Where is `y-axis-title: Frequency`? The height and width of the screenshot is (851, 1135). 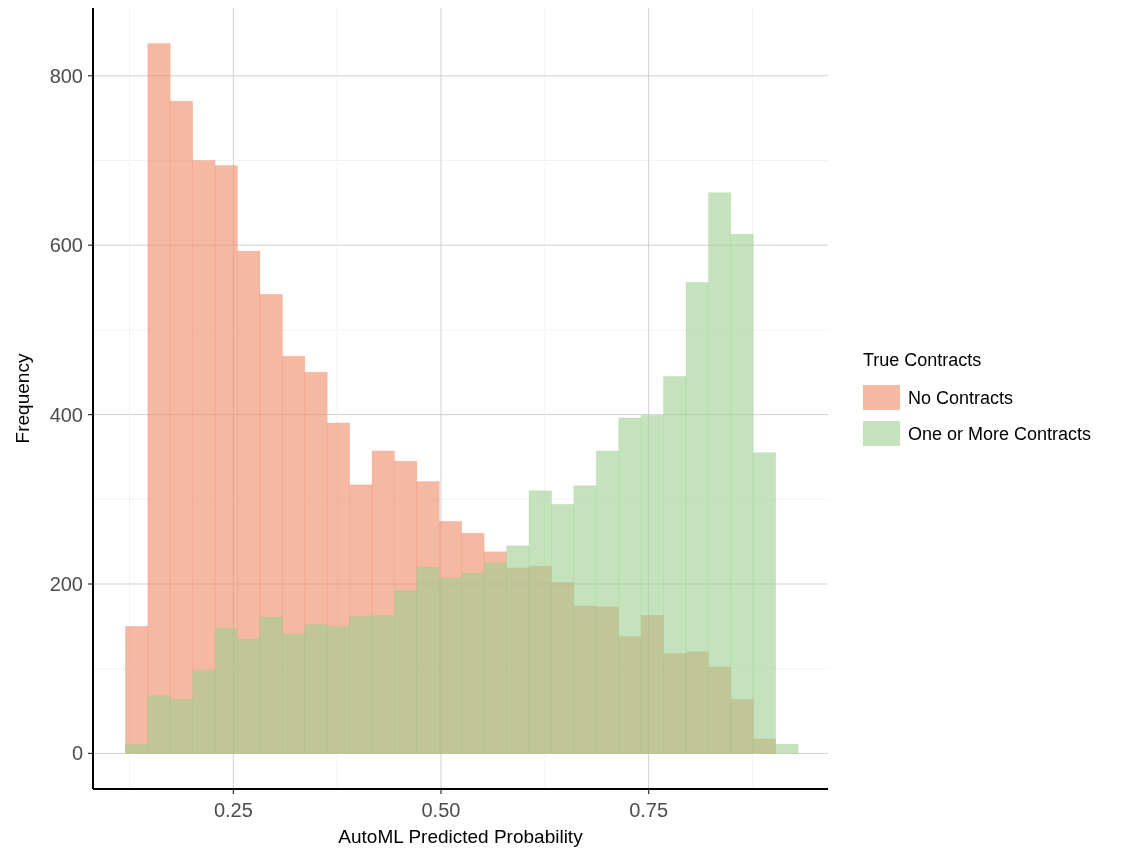 y-axis-title: Frequency is located at coordinates (22, 398).